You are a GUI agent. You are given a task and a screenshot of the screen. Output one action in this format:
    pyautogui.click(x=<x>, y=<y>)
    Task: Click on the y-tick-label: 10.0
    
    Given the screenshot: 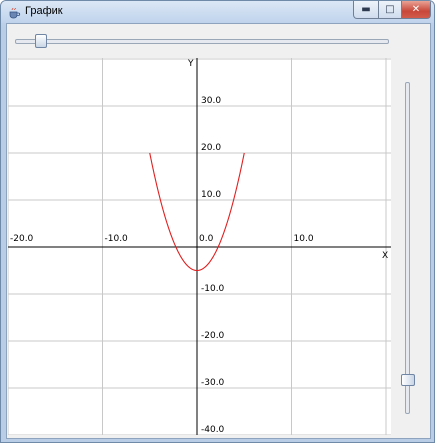 What is the action you would take?
    pyautogui.click(x=211, y=195)
    